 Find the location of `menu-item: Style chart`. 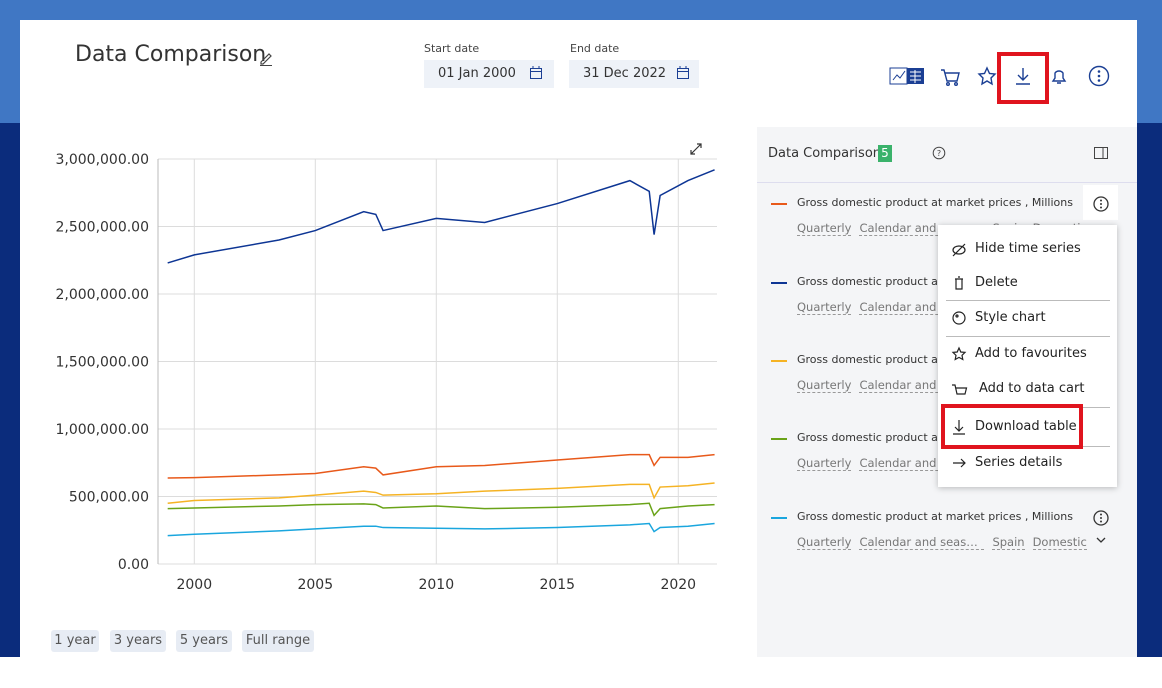

menu-item: Style chart is located at coordinates (1010, 317).